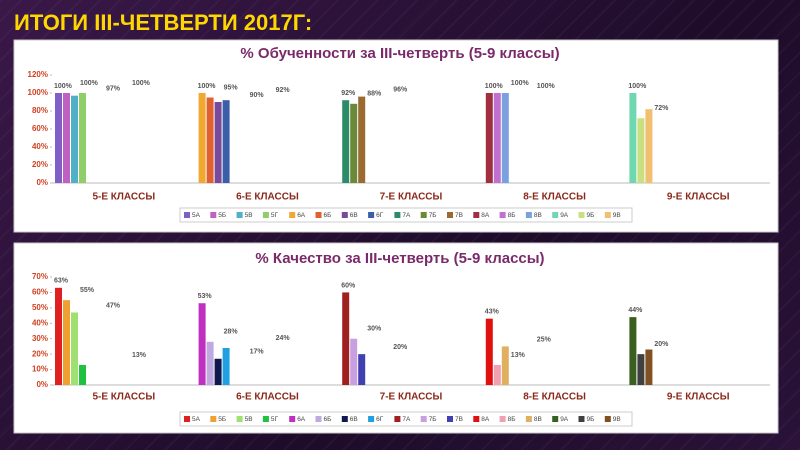  What do you see at coordinates (459, 215) in the screenshot?
I see `legend-label: 7В` at bounding box center [459, 215].